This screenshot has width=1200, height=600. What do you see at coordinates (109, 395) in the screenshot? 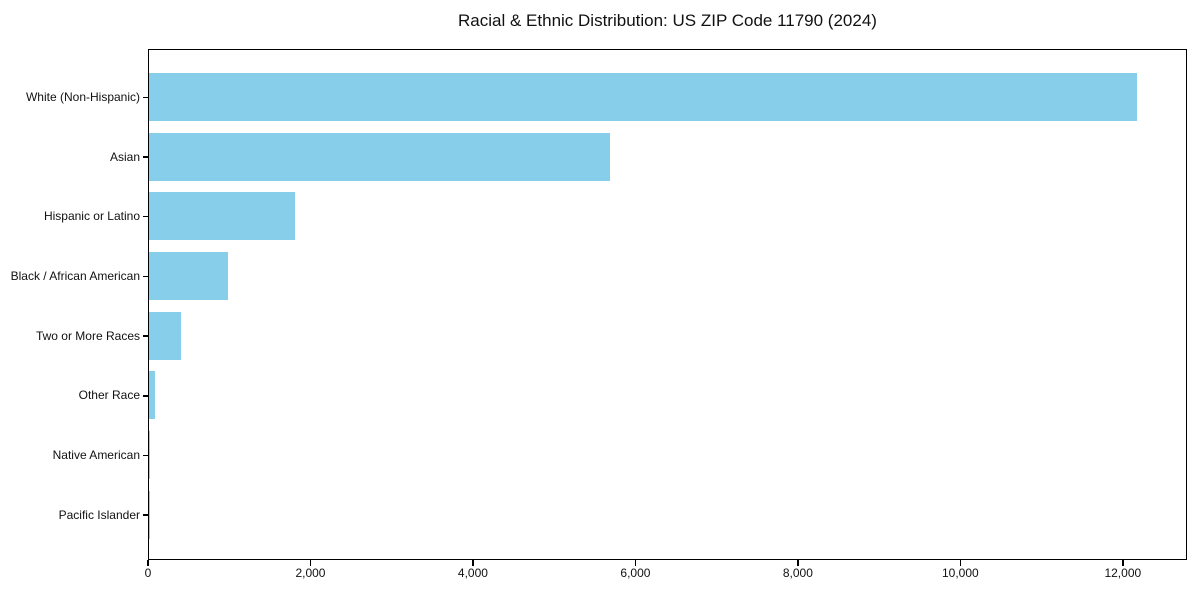
I see `y-tick-label: Other Race` at bounding box center [109, 395].